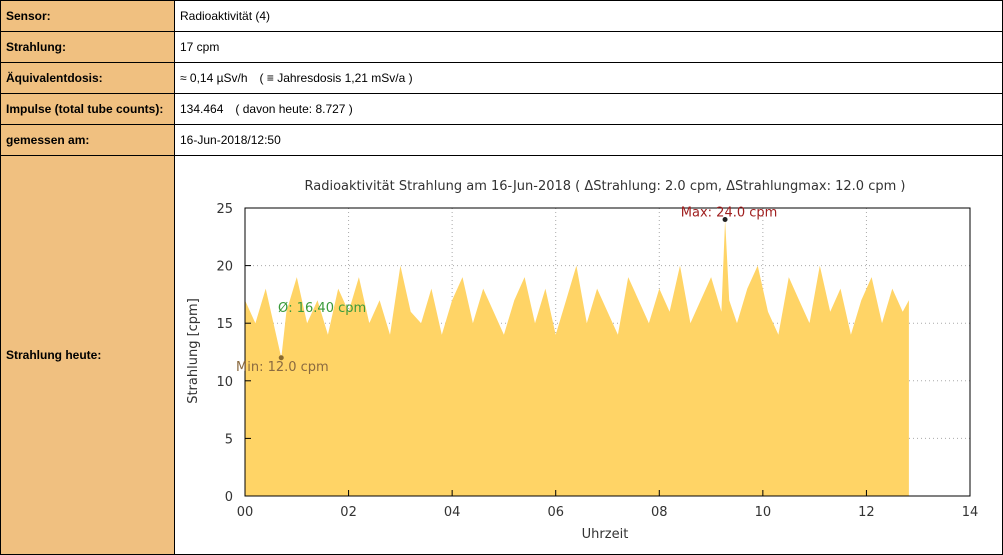 The width and height of the screenshot is (1003, 555). What do you see at coordinates (588, 78) in the screenshot?
I see `value-aequivalentdosis-cell: ≈ 0,14 µSv/h ( ≡ Jahresdosis 1,21 mSv/a )` at bounding box center [588, 78].